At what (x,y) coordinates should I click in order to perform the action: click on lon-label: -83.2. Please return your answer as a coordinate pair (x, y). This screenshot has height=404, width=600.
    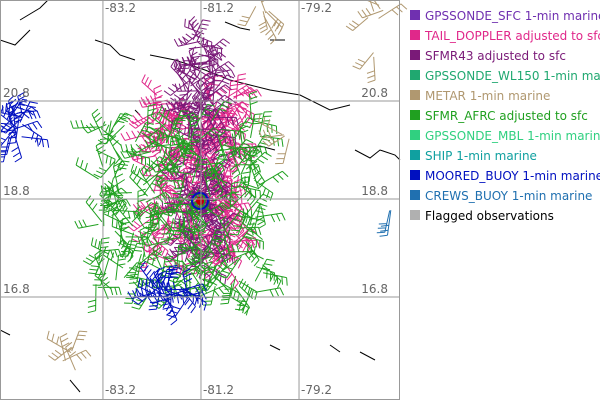
    Looking at the image, I should click on (120, 8).